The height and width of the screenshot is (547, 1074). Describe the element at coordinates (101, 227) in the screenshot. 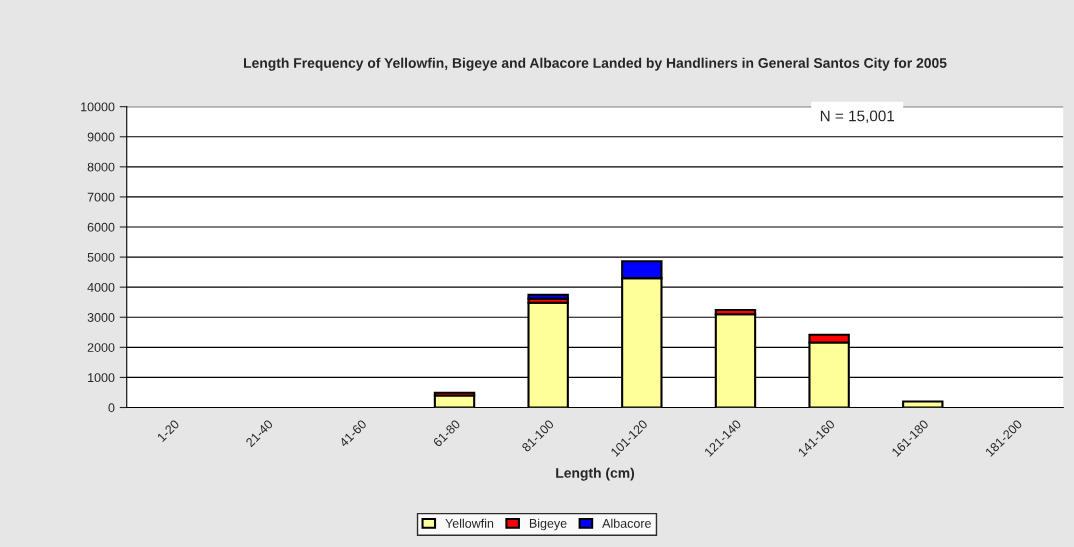

I see `y-tick-label: 6000` at that location.